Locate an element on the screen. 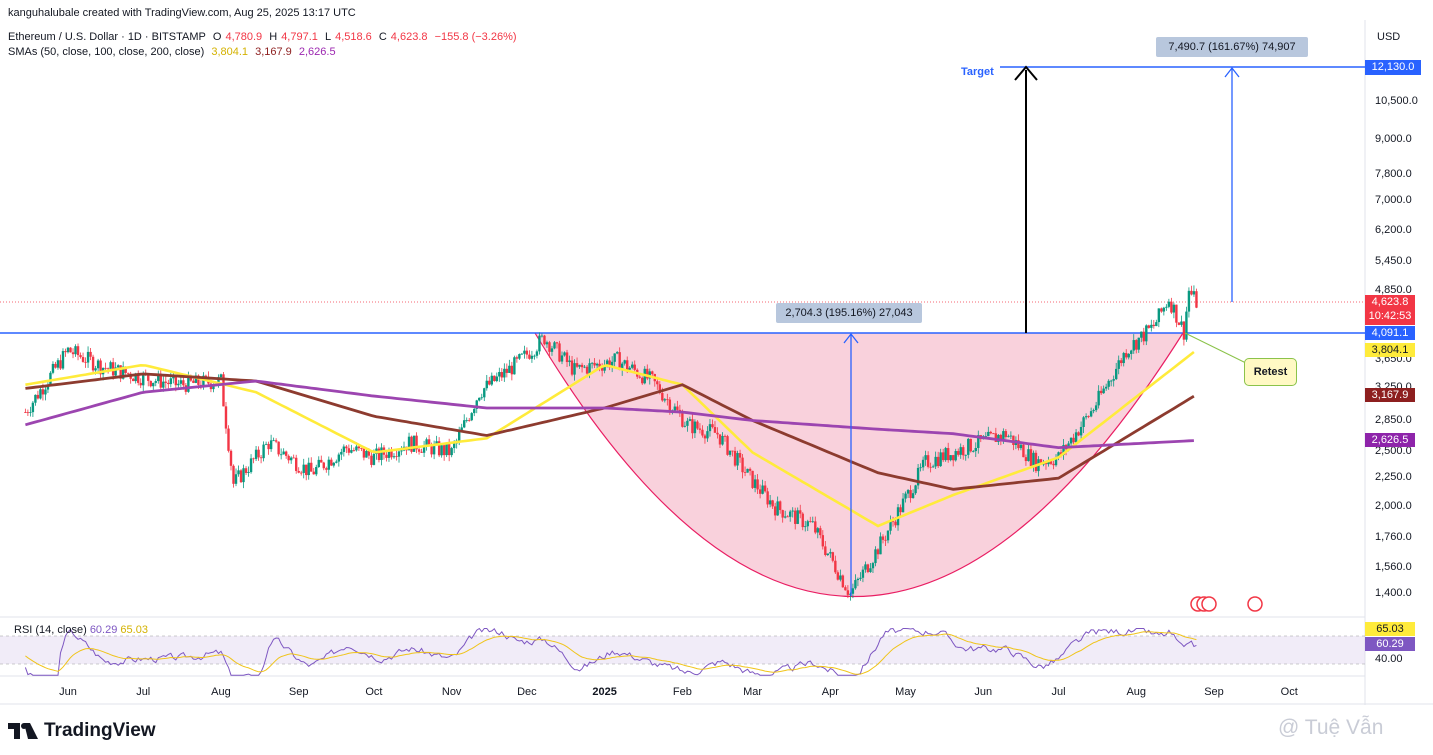 The image size is (1433, 755). rsi-legend: RSI (14, close) 60.29 65.03 is located at coordinates (81, 630).